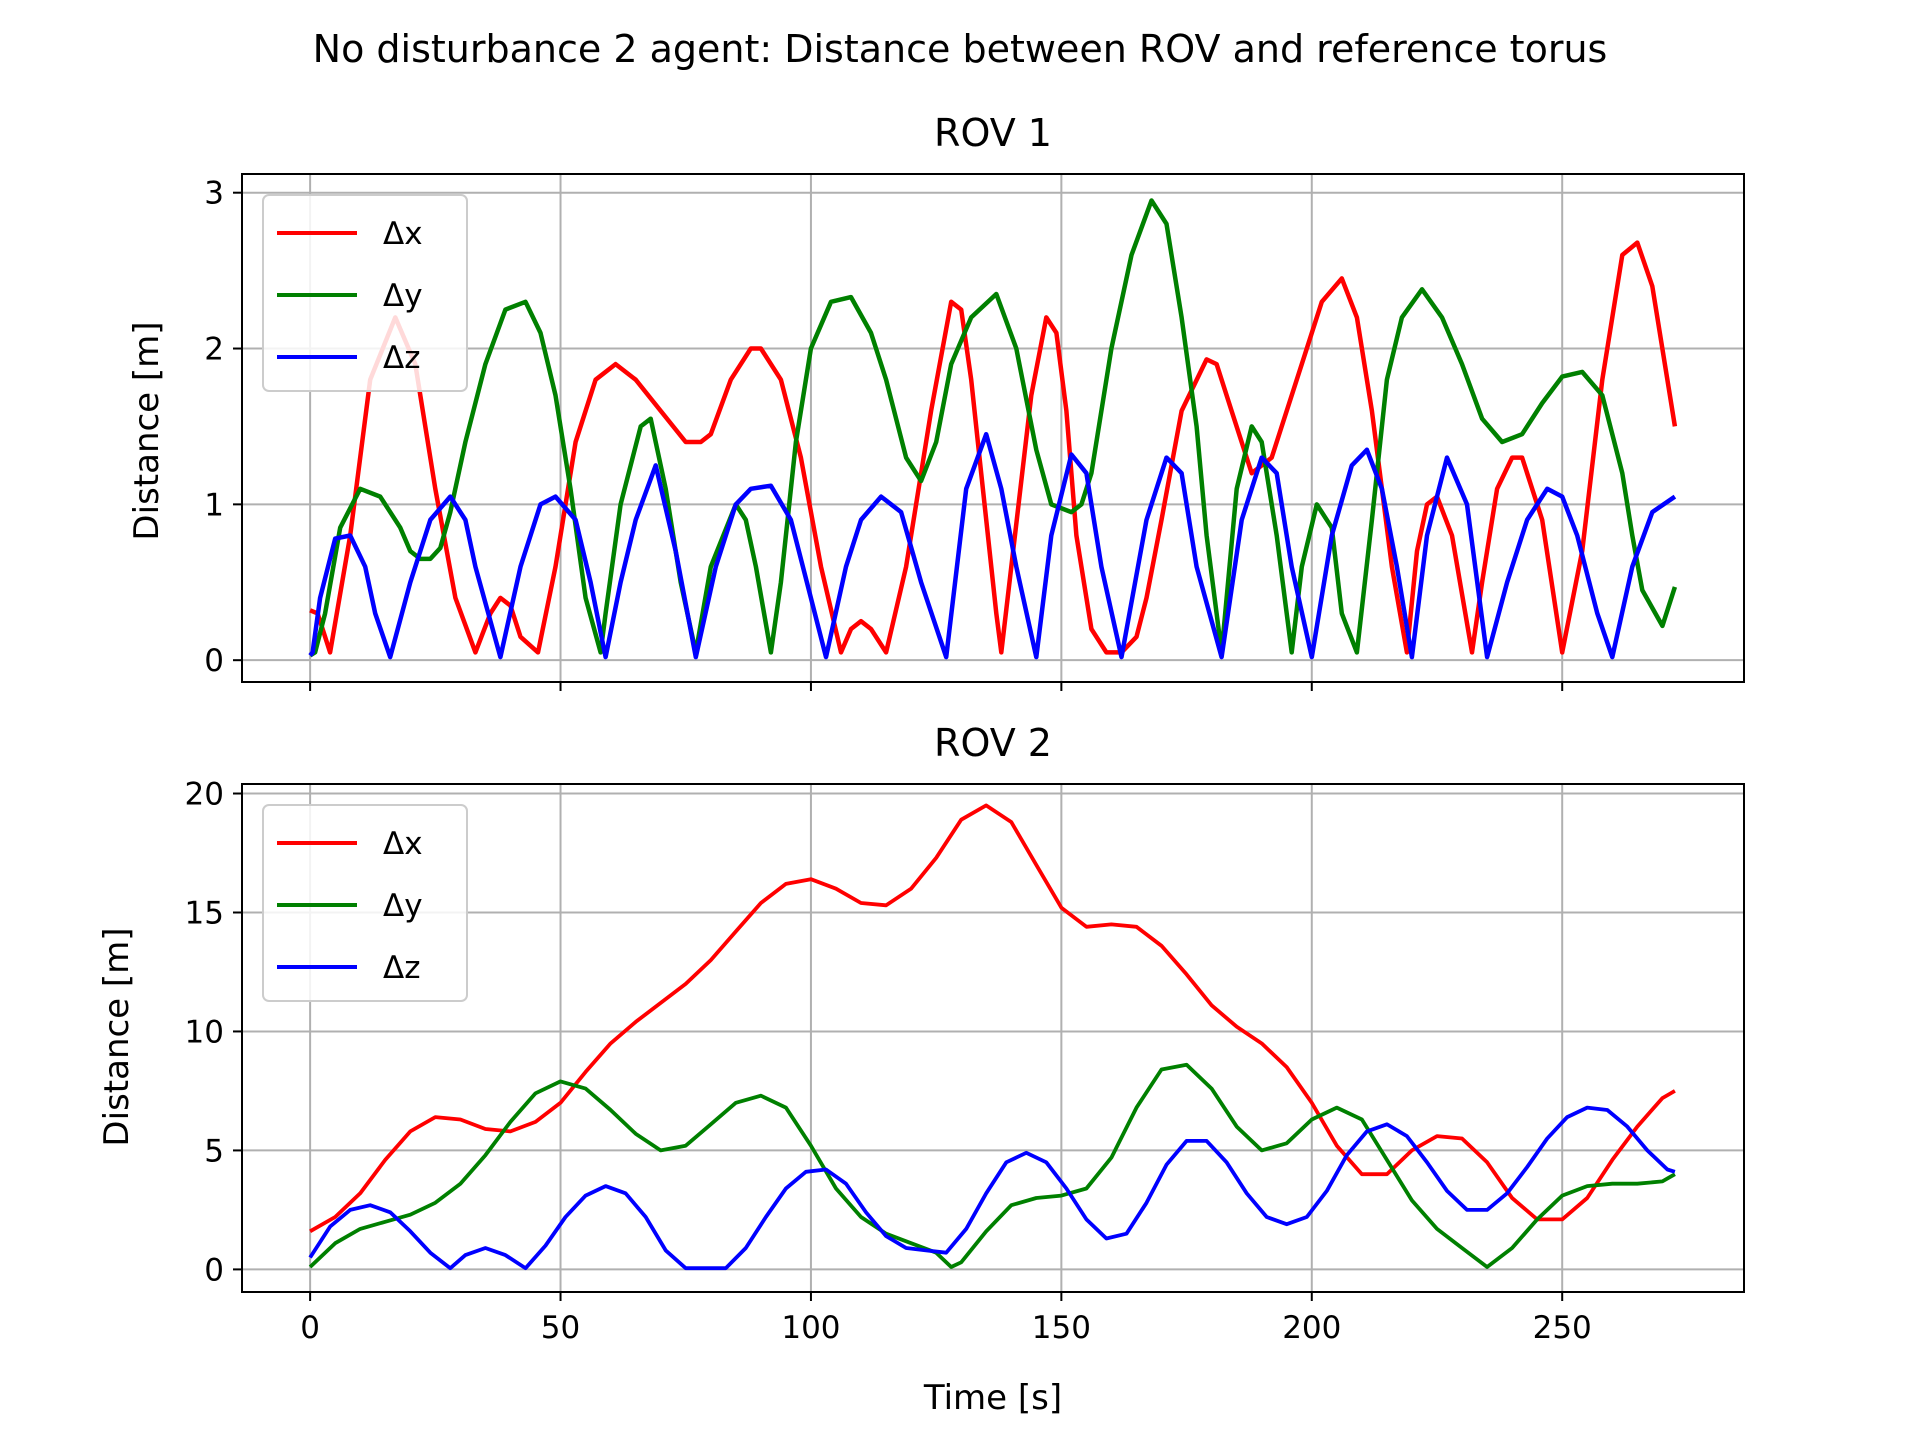 The image size is (1920, 1440). What do you see at coordinates (993, 133) in the screenshot?
I see `rov1-title: ROV 1` at bounding box center [993, 133].